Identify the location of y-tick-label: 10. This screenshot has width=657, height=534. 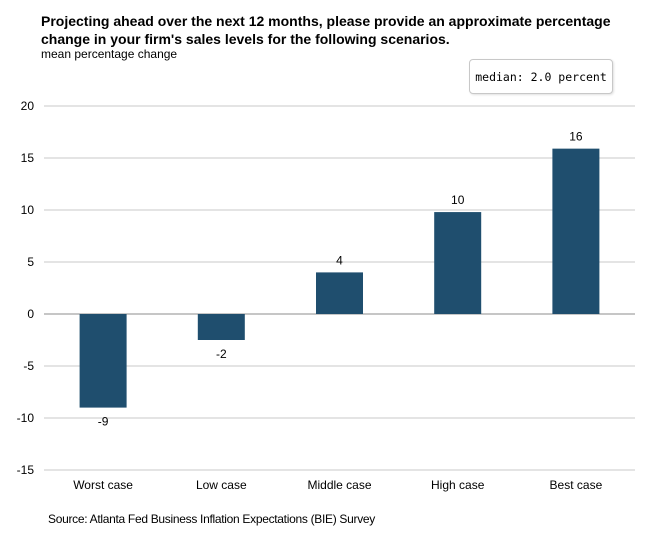
(28, 210).